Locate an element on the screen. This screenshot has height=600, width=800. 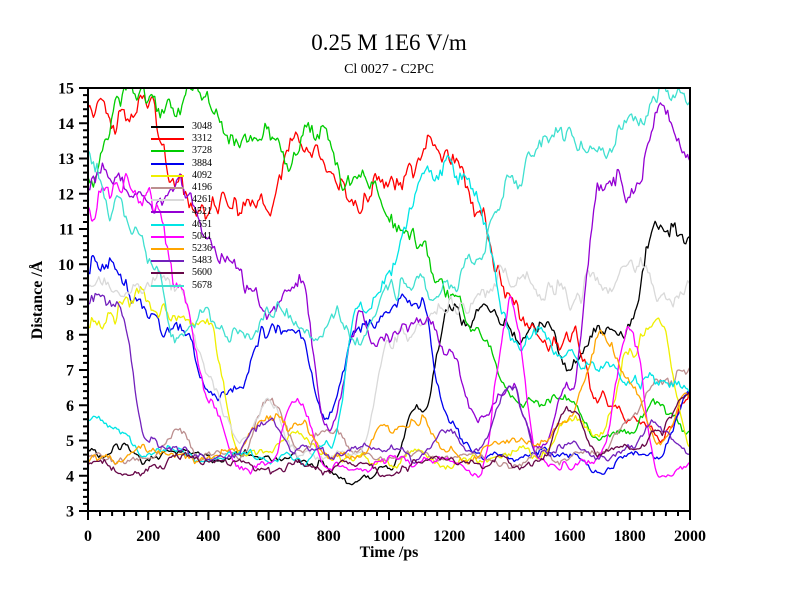
legend-label: 5678 is located at coordinates (202, 285).